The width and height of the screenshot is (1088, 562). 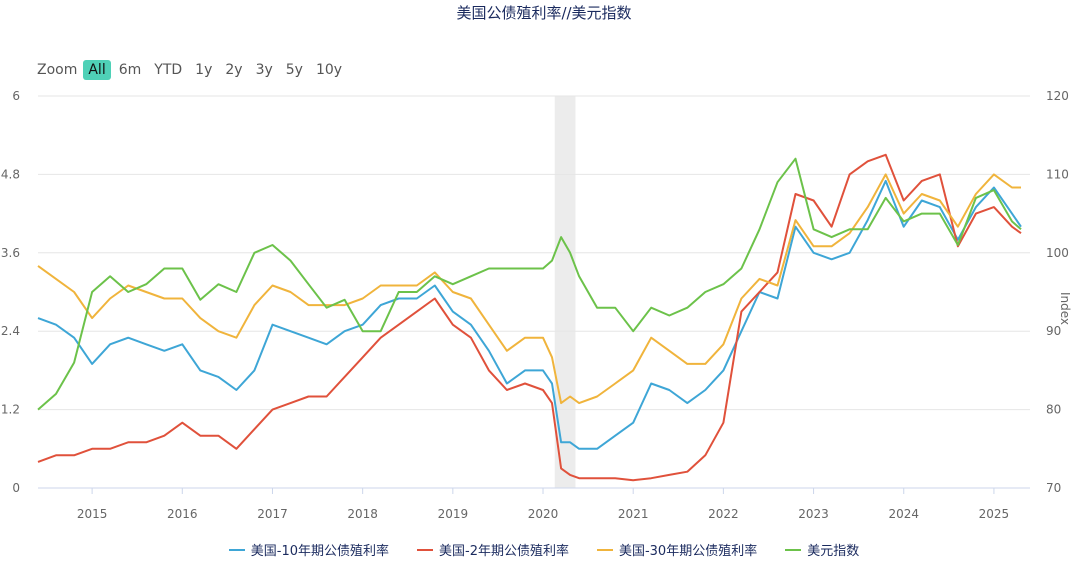 I want to click on x-tick-label: 2015, so click(x=92, y=514).